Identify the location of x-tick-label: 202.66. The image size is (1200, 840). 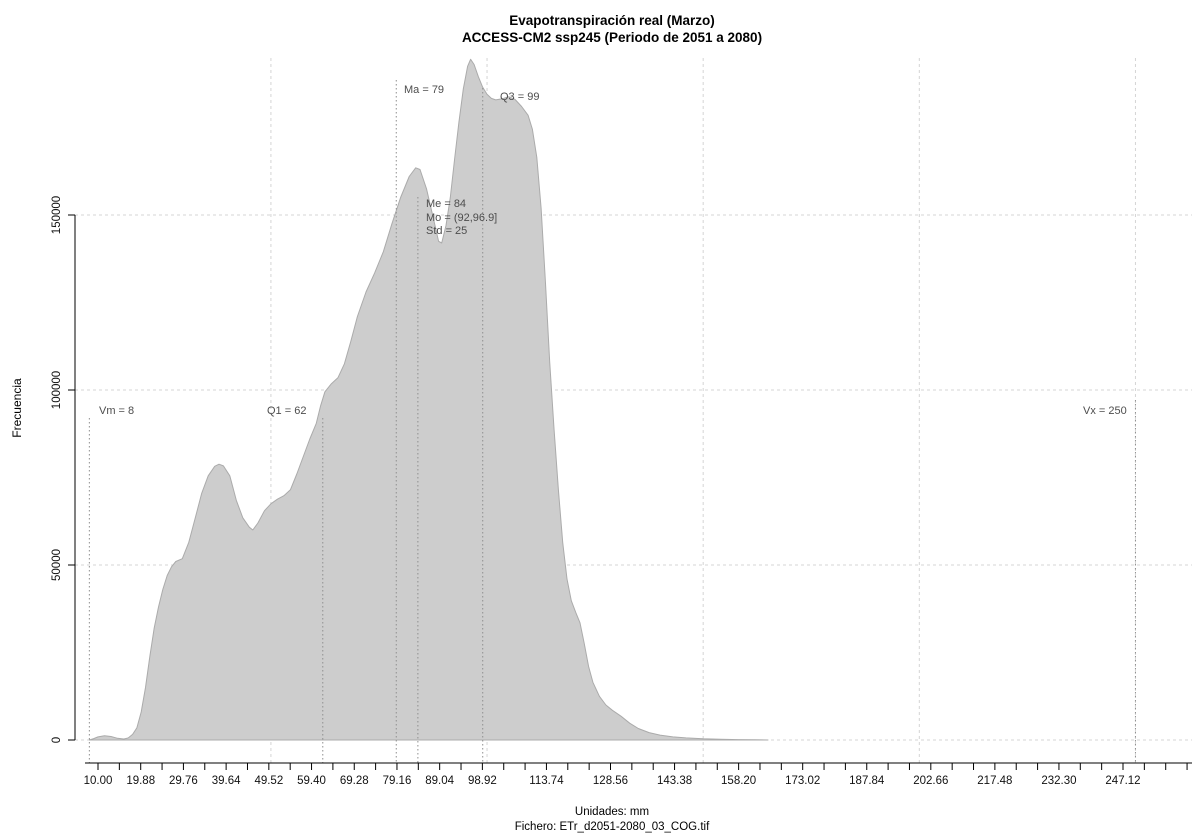
(931, 781).